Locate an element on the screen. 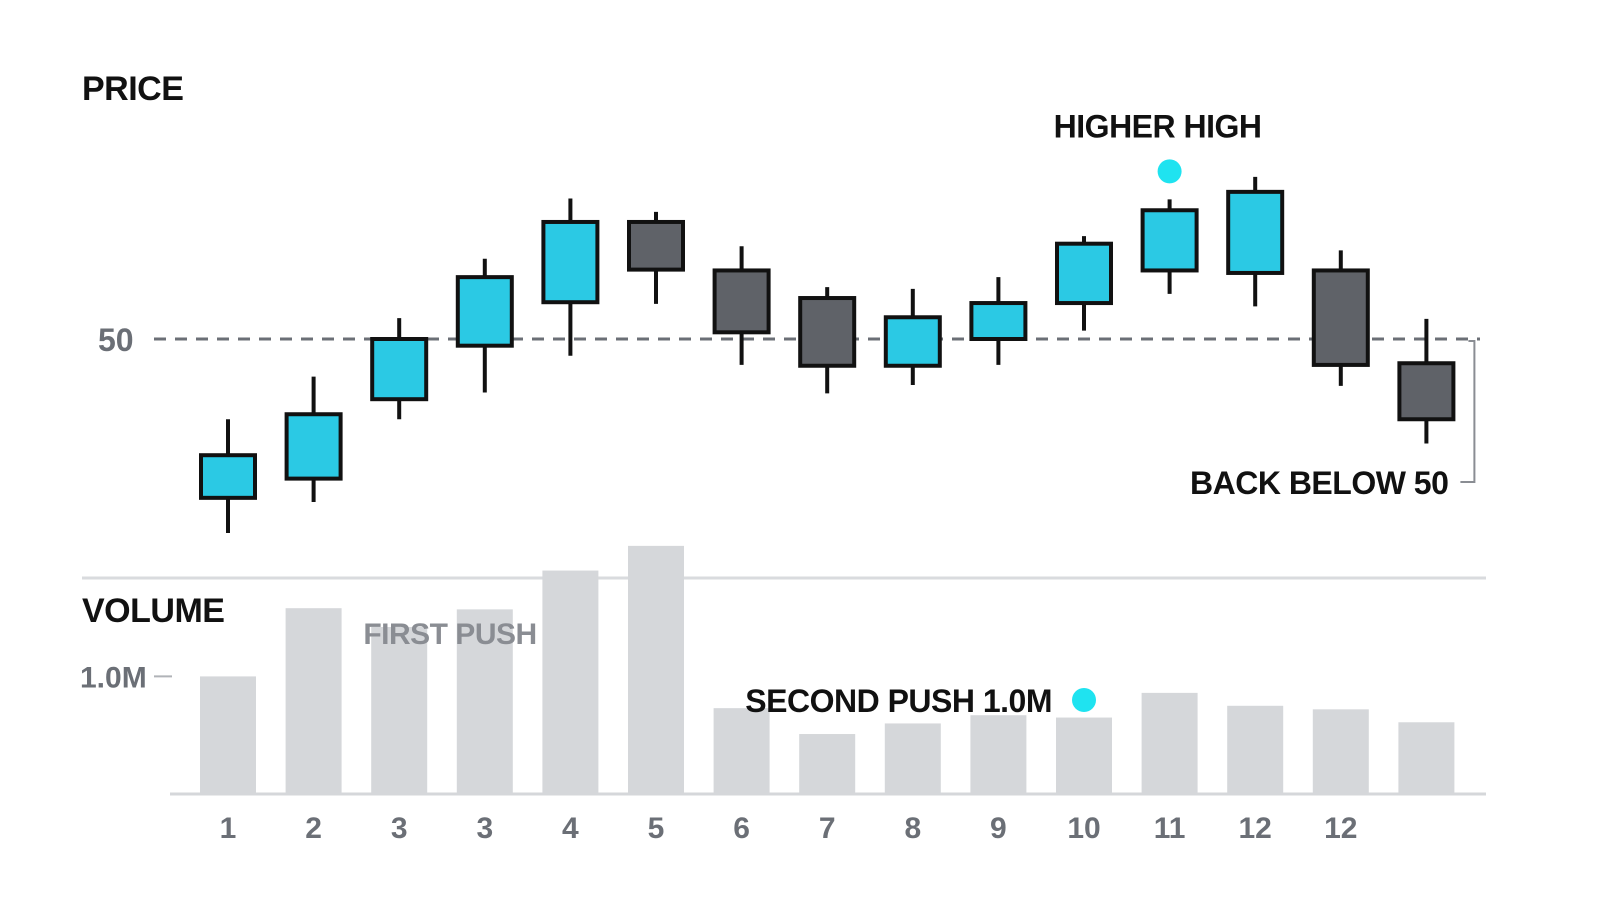 This screenshot has height=914, width=1600. x-tick-label: 6 is located at coordinates (741, 828).